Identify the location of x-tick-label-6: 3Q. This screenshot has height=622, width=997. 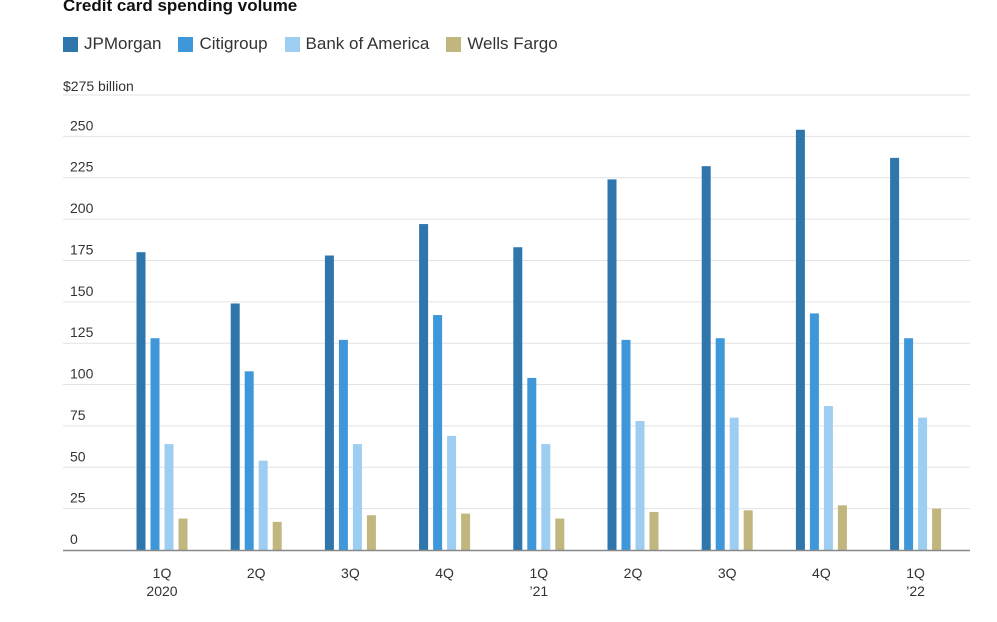
(727, 573).